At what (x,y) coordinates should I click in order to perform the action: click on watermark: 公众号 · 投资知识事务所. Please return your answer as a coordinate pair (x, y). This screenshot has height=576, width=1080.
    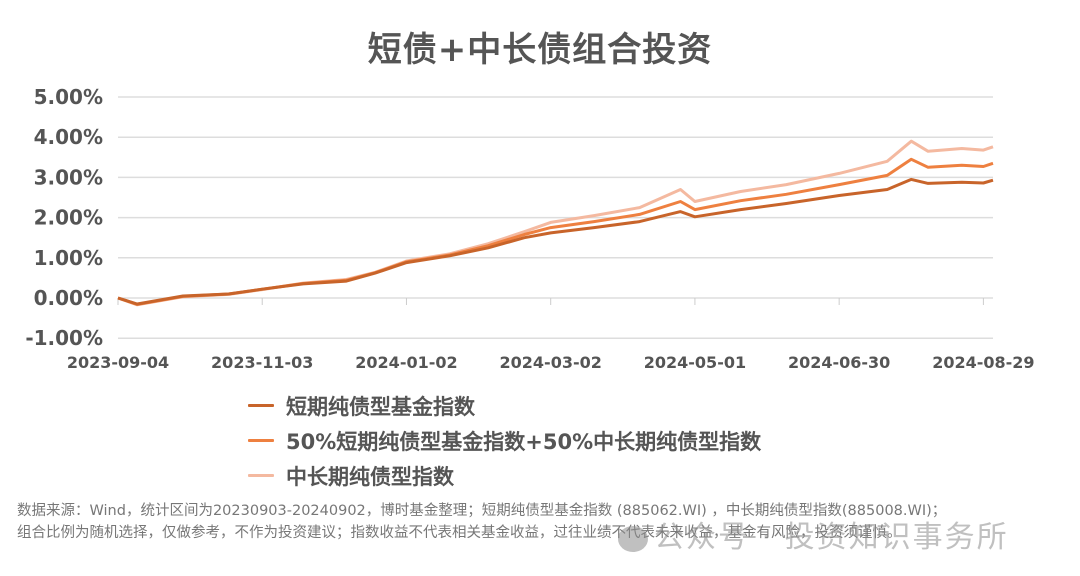
    Looking at the image, I should click on (813, 534).